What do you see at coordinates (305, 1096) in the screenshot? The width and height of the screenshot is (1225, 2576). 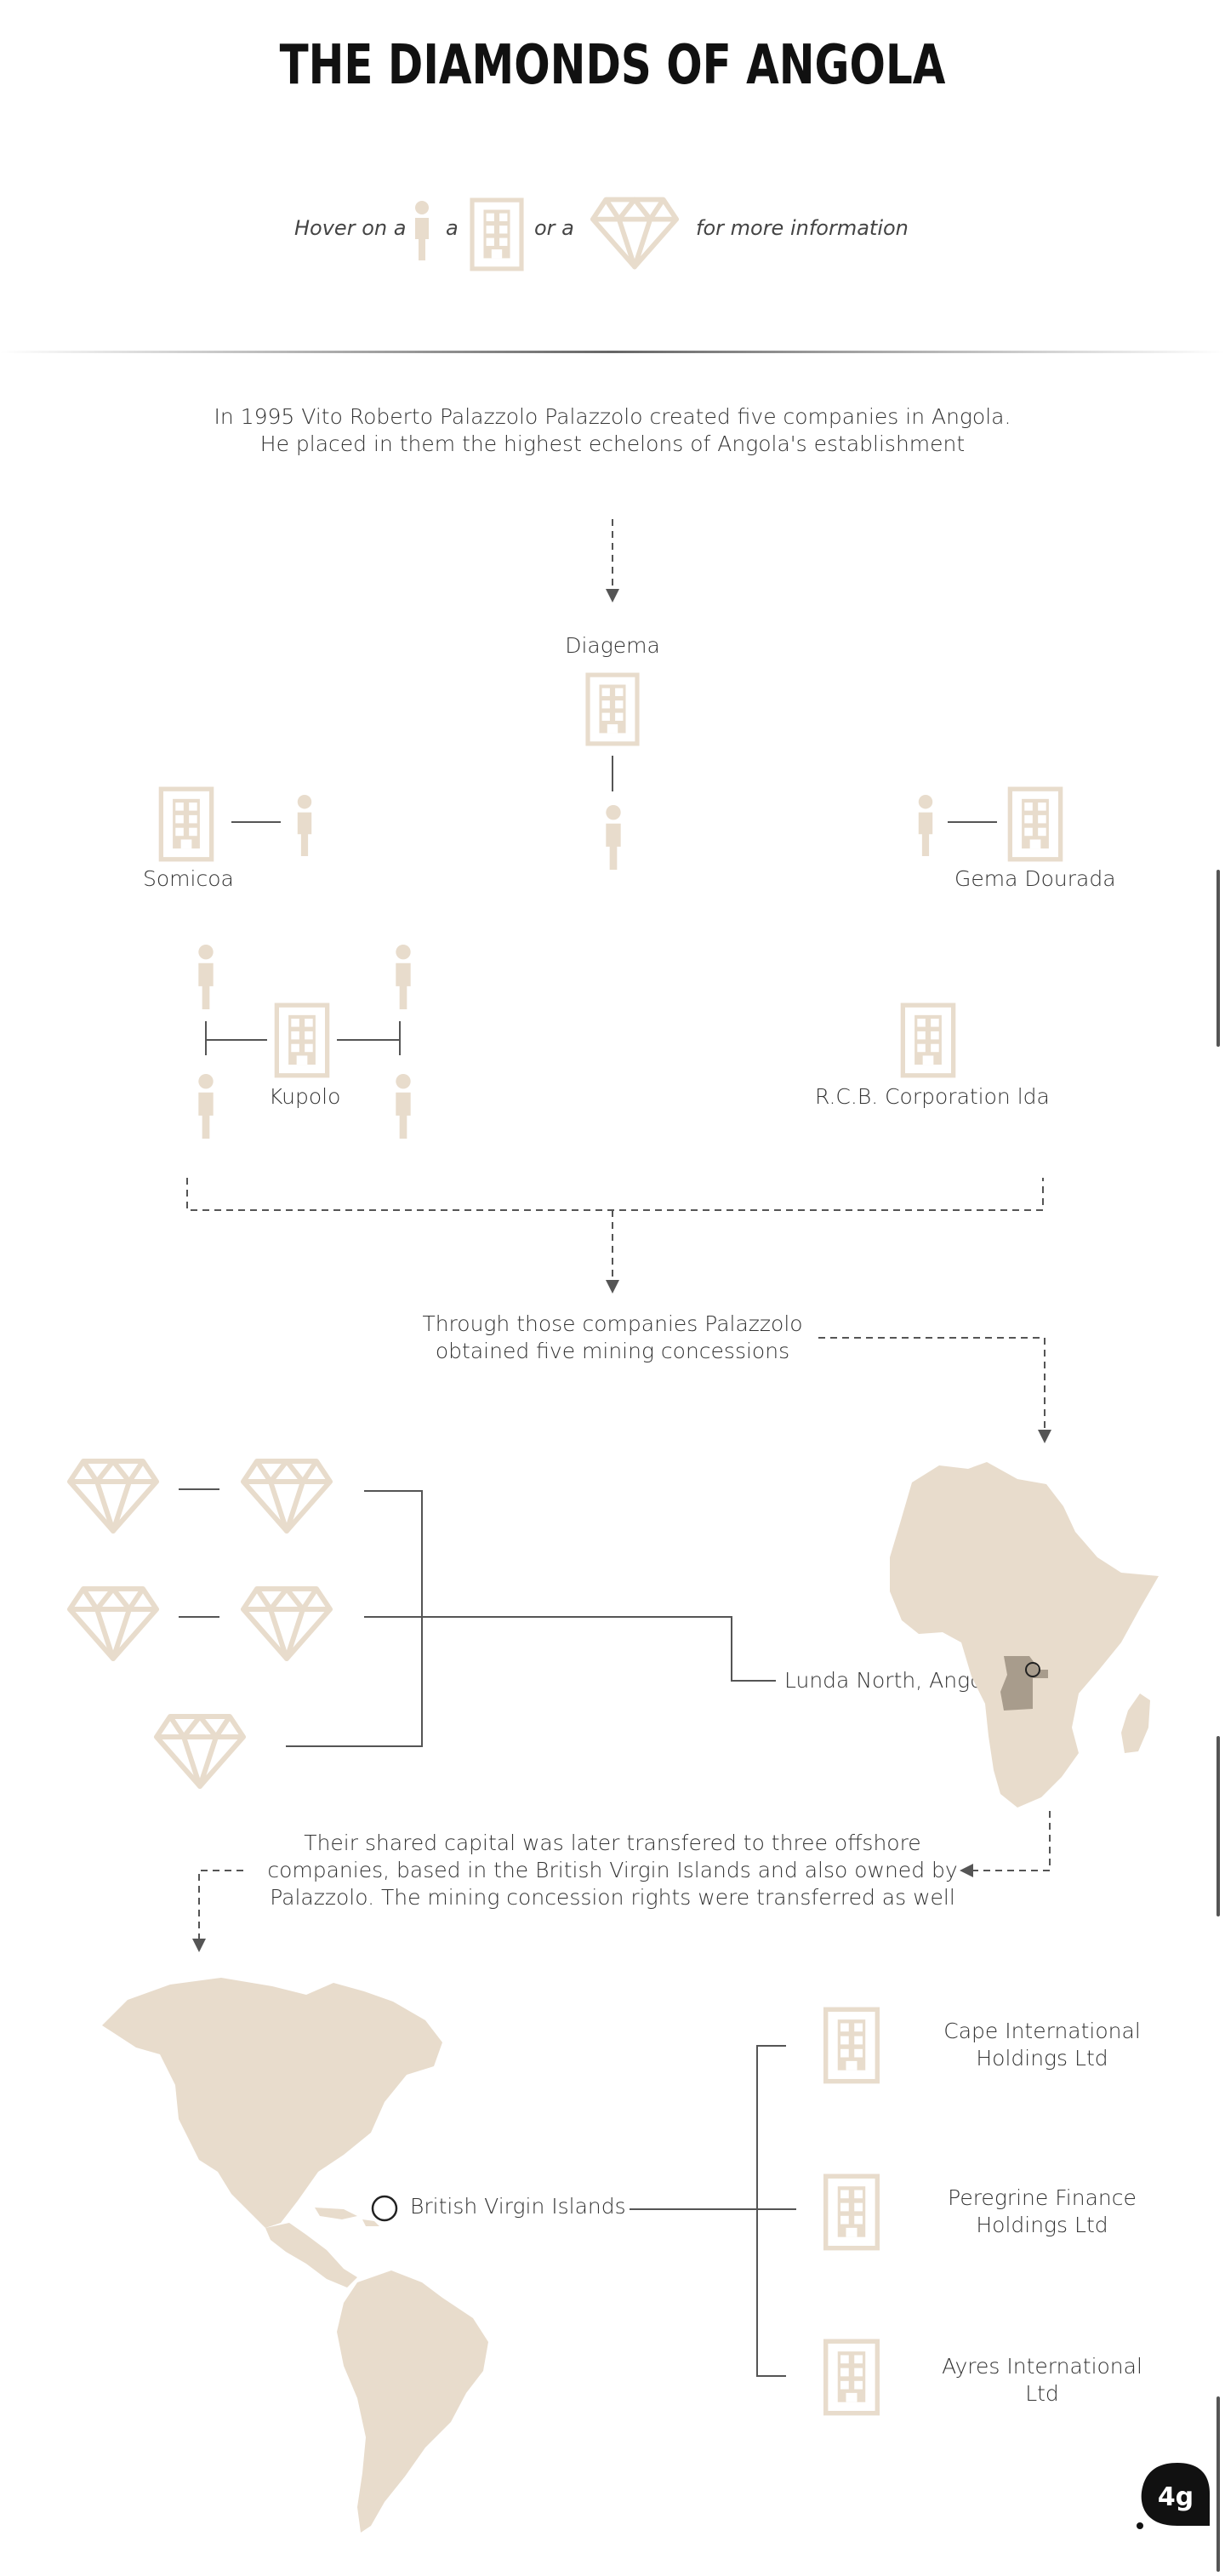 I see `company-label-kupolo: Kupolo` at bounding box center [305, 1096].